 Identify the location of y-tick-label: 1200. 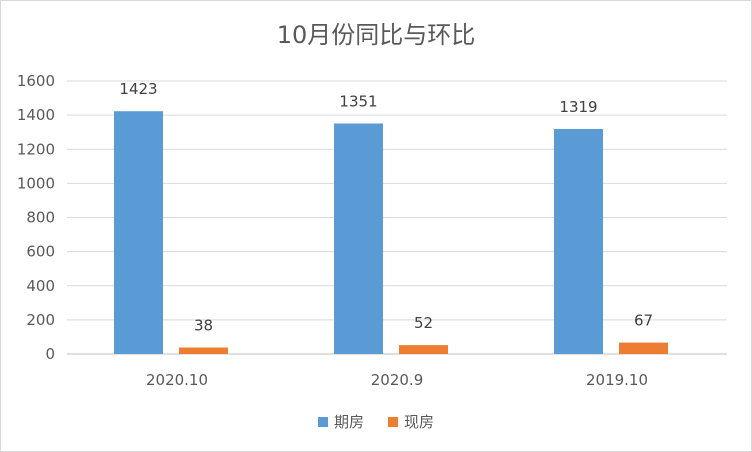
(36, 149).